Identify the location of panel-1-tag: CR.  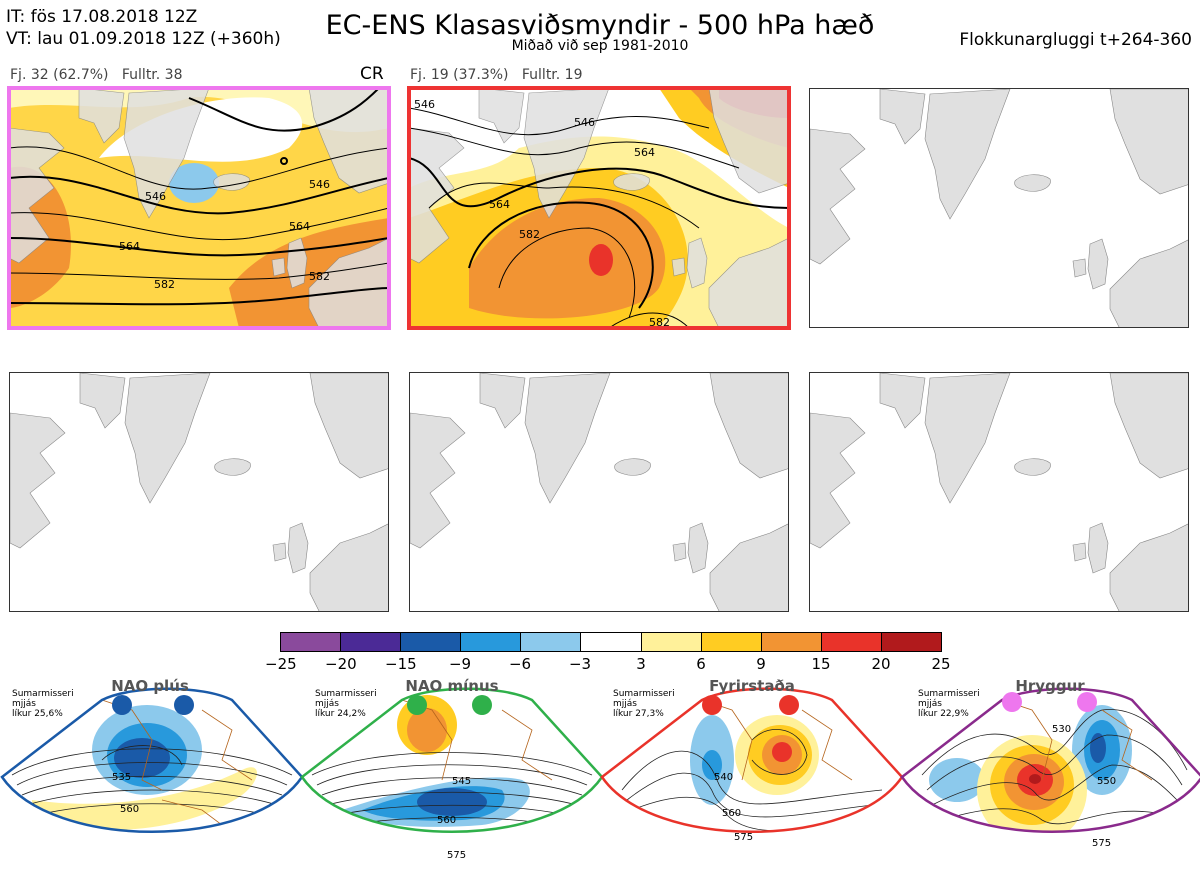
(372, 74).